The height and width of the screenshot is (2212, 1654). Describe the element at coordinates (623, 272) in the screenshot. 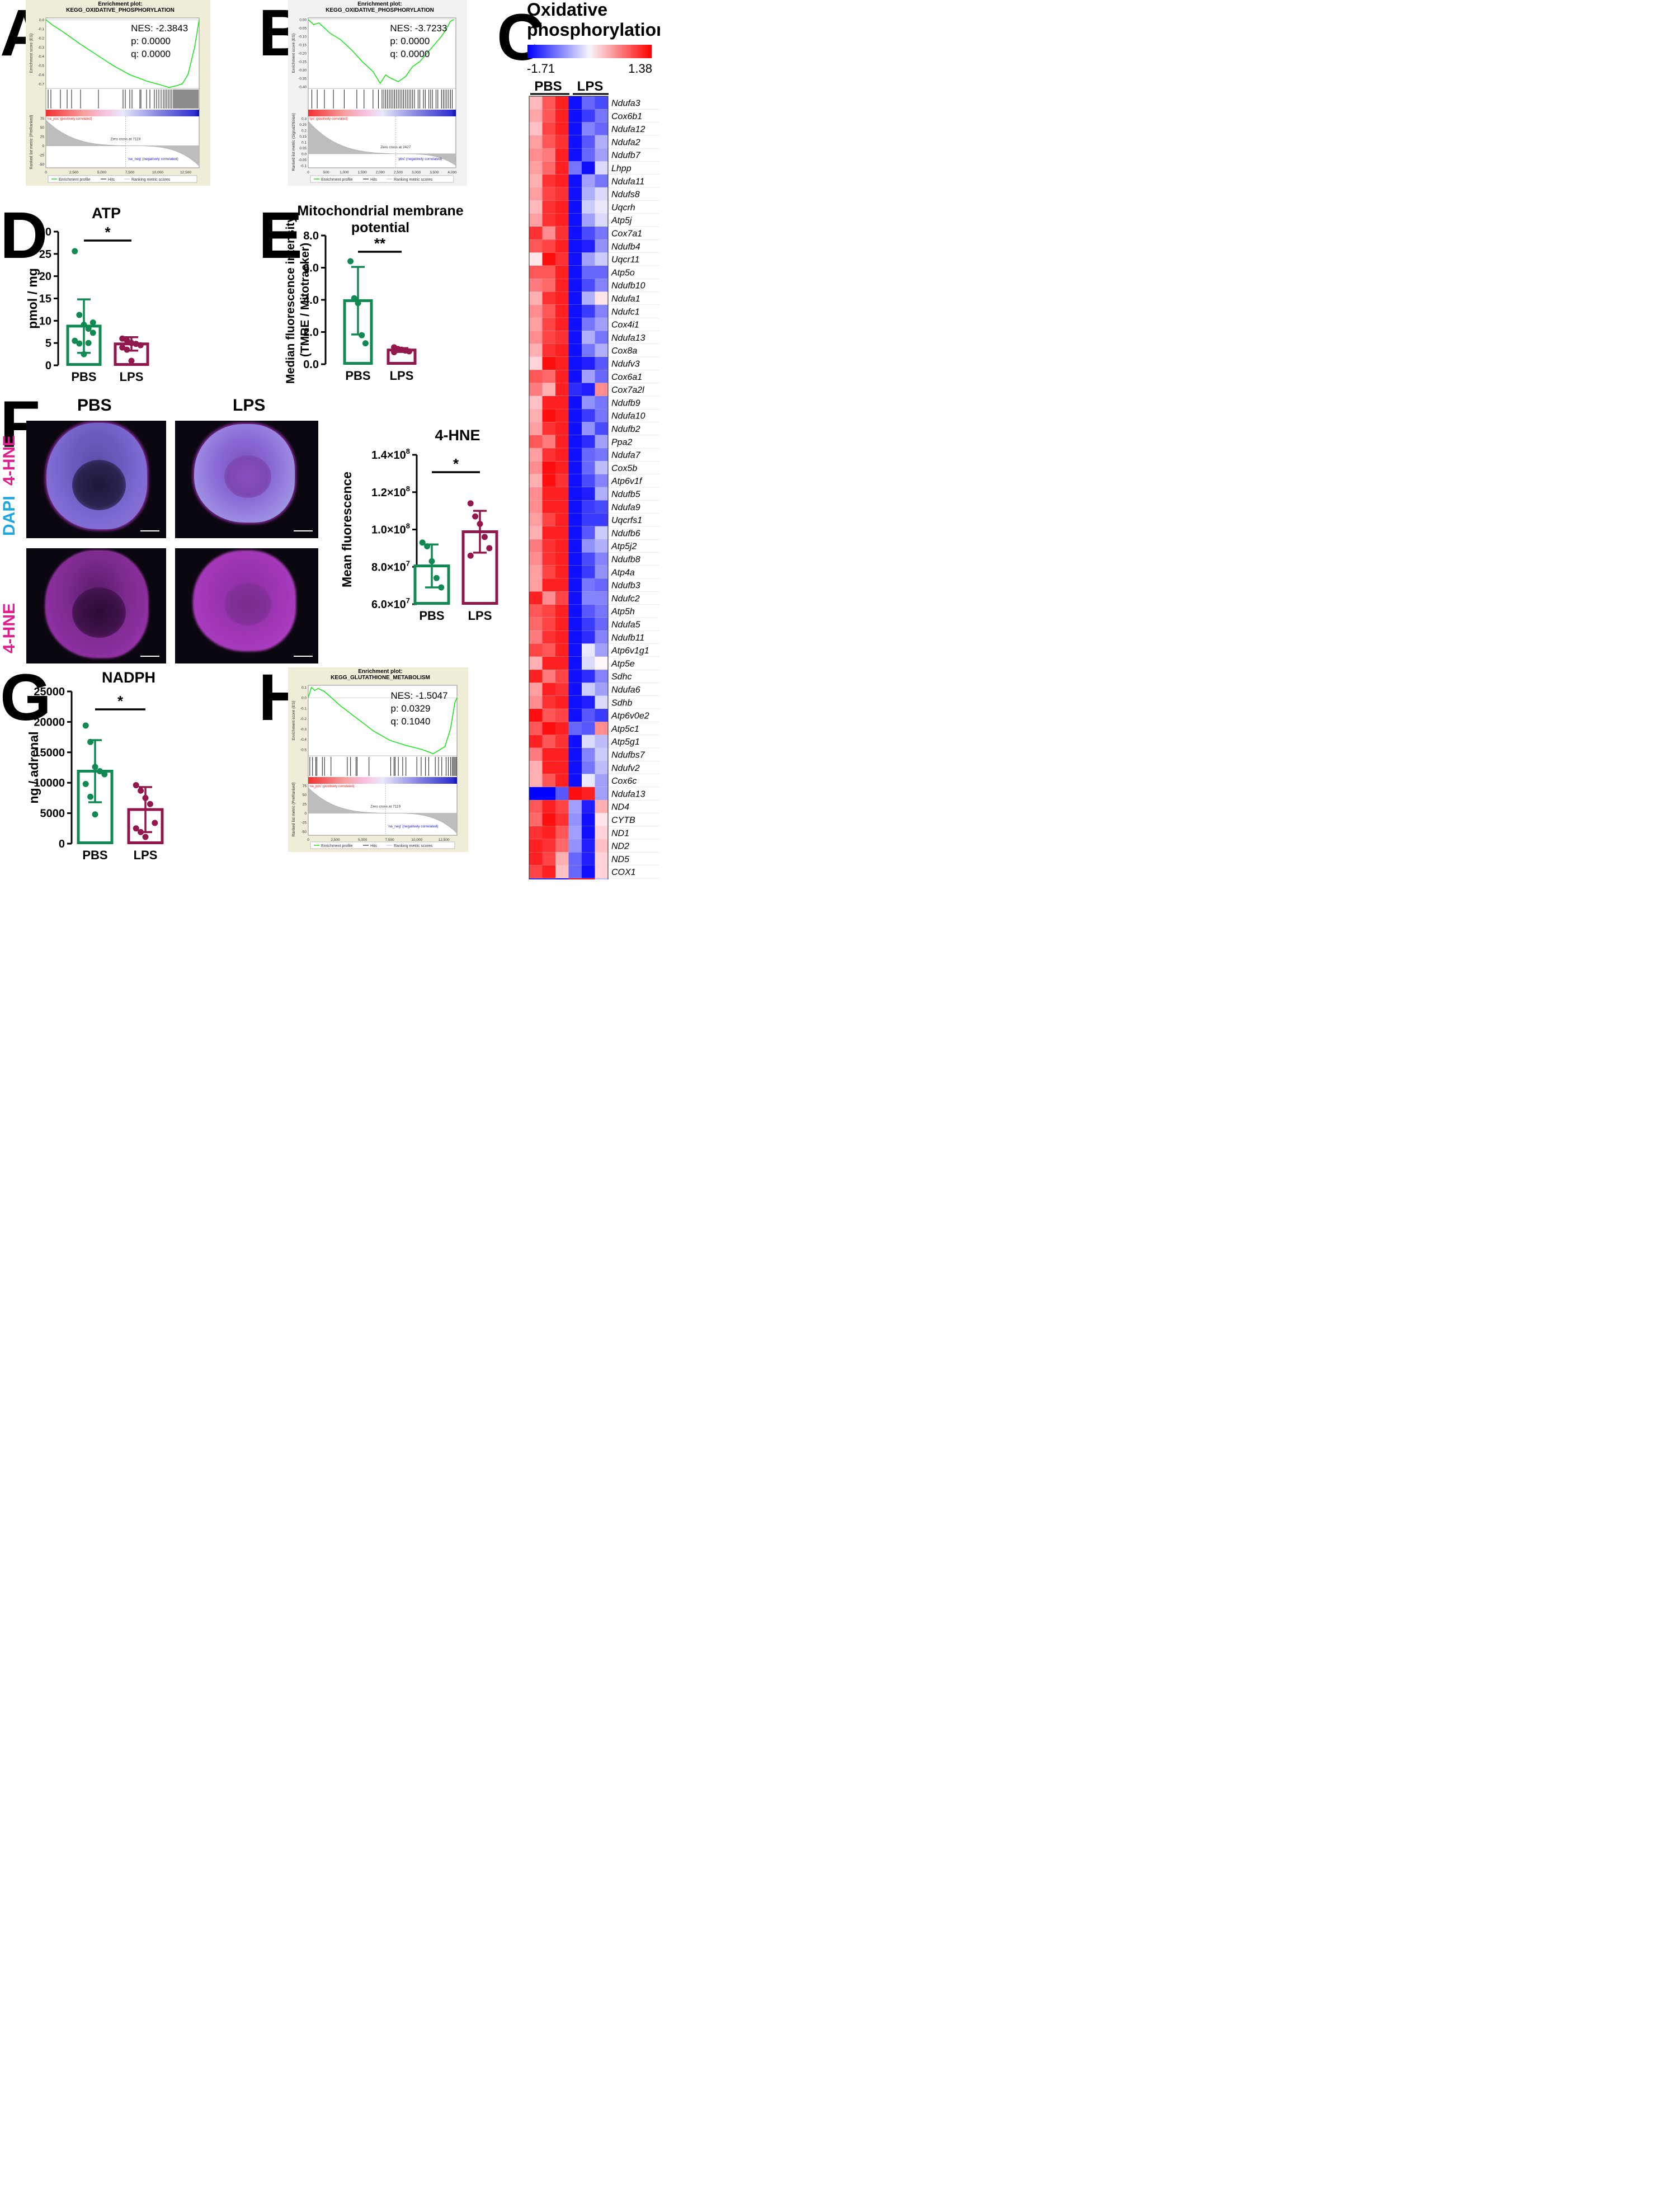

I see `heatmap-gene-label: Atp5o` at that location.